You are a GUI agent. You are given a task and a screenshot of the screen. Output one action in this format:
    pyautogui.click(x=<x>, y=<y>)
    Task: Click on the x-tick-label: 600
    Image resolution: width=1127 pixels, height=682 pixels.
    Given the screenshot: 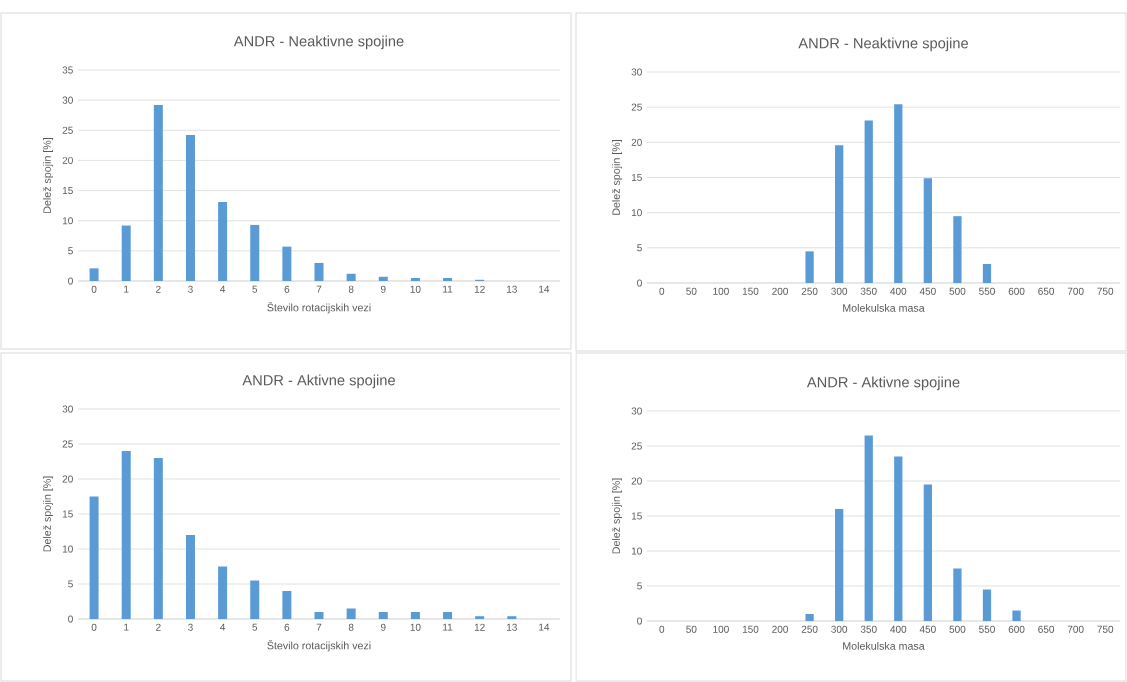 What is the action you would take?
    pyautogui.click(x=1016, y=629)
    